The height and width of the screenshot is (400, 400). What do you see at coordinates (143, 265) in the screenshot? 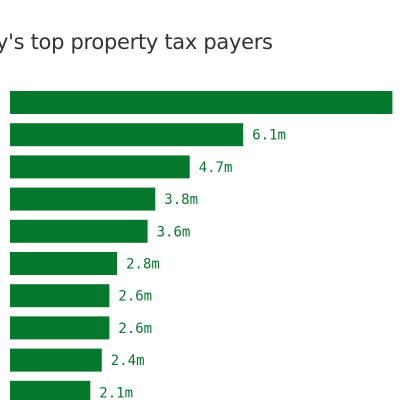
I see `bar-value-label-6: 2.8m` at bounding box center [143, 265].